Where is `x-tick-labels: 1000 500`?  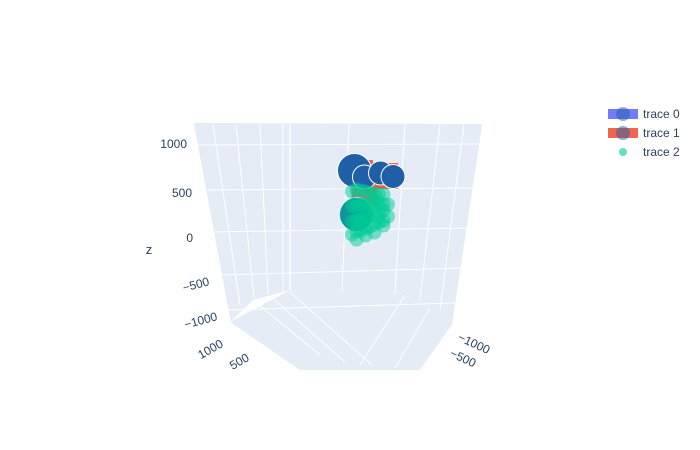
x-tick-labels: 1000 500 is located at coordinates (223, 354).